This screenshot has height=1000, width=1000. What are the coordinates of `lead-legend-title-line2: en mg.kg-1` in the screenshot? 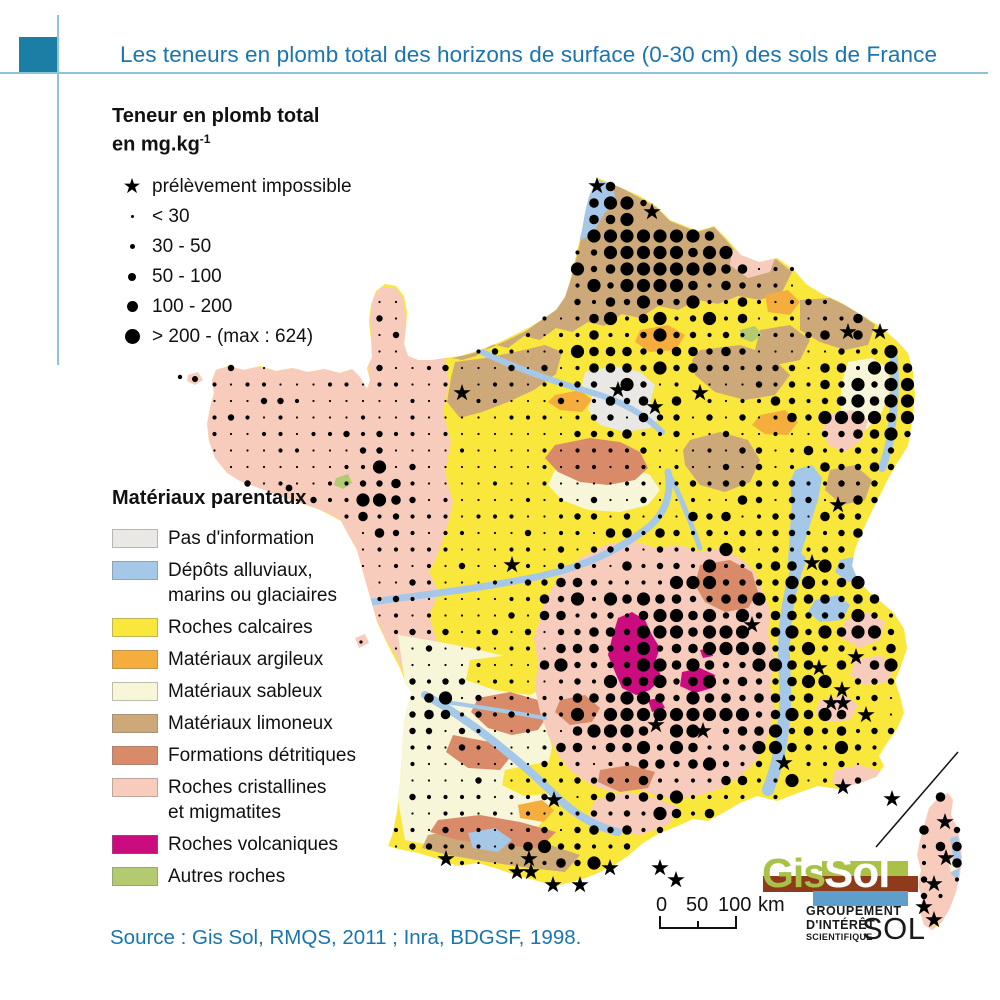 It's located at (161, 144).